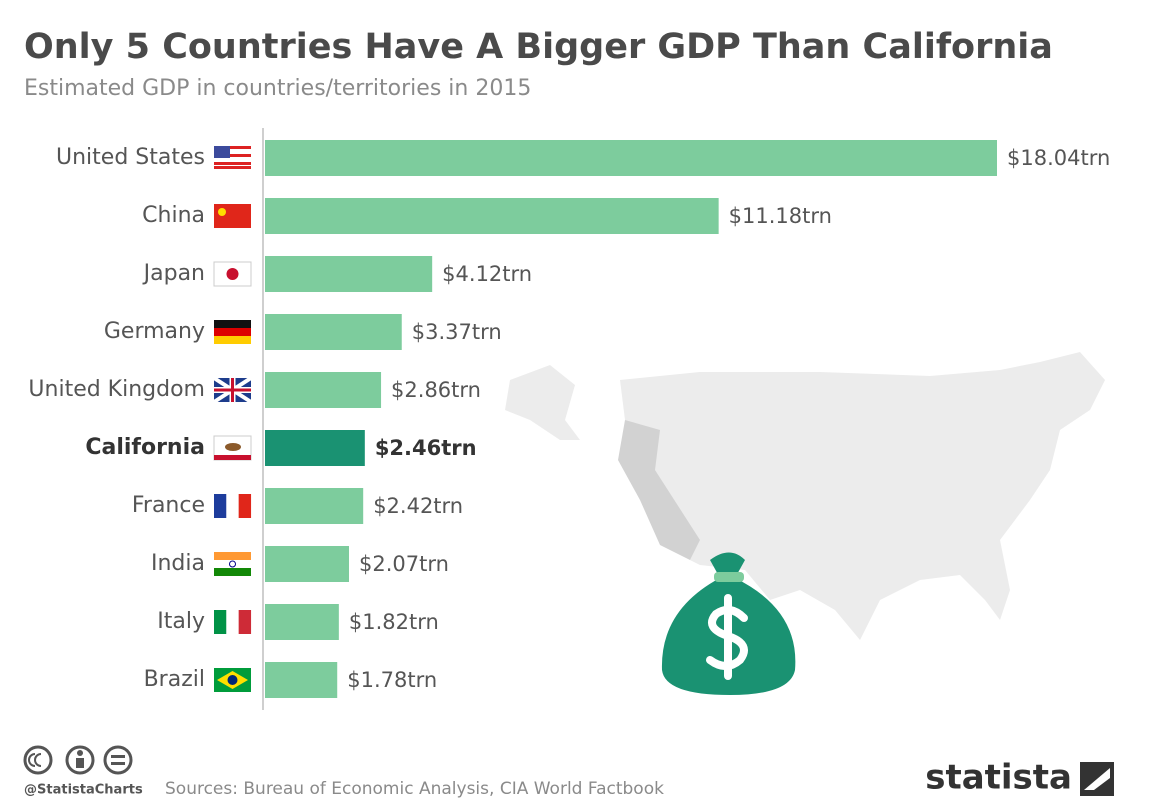 This screenshot has height=808, width=1149. Describe the element at coordinates (780, 216) in the screenshot. I see `value-label: $11.18trn` at that location.